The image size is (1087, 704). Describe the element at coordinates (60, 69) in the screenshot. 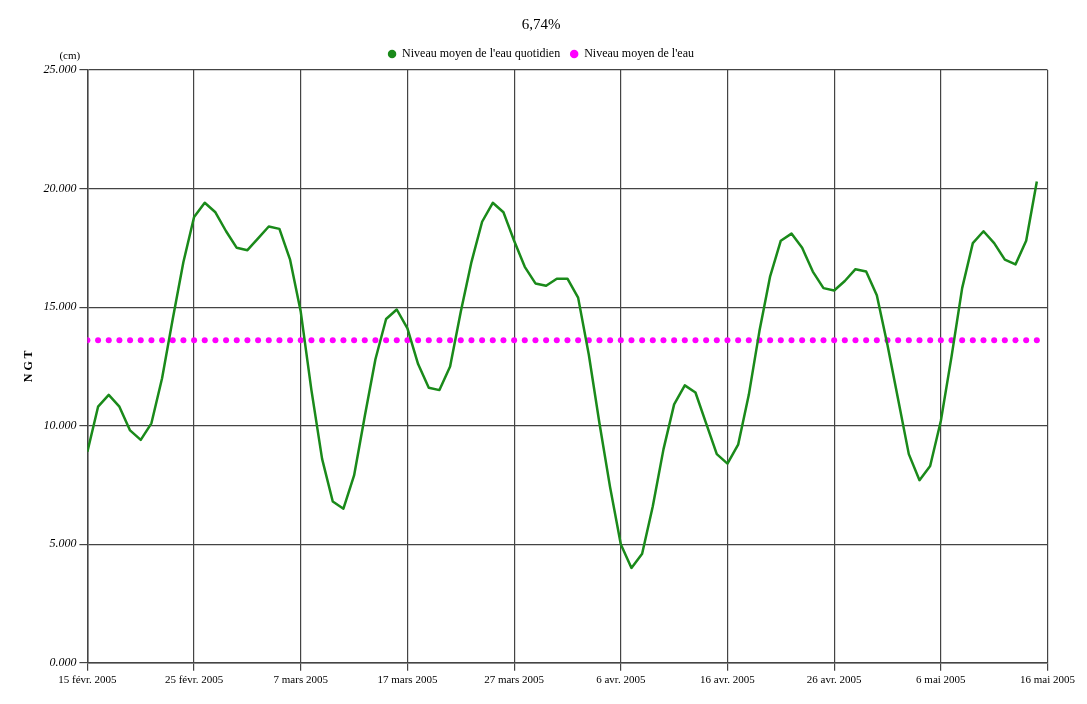

I see `y-tick-label: 25.000` at that location.